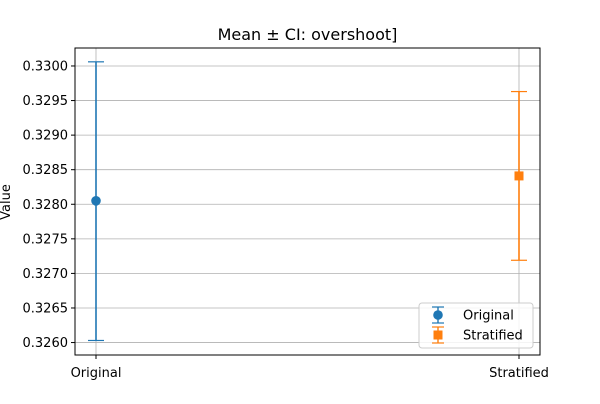  Describe the element at coordinates (493, 336) in the screenshot. I see `legend-label: Stratified` at that location.